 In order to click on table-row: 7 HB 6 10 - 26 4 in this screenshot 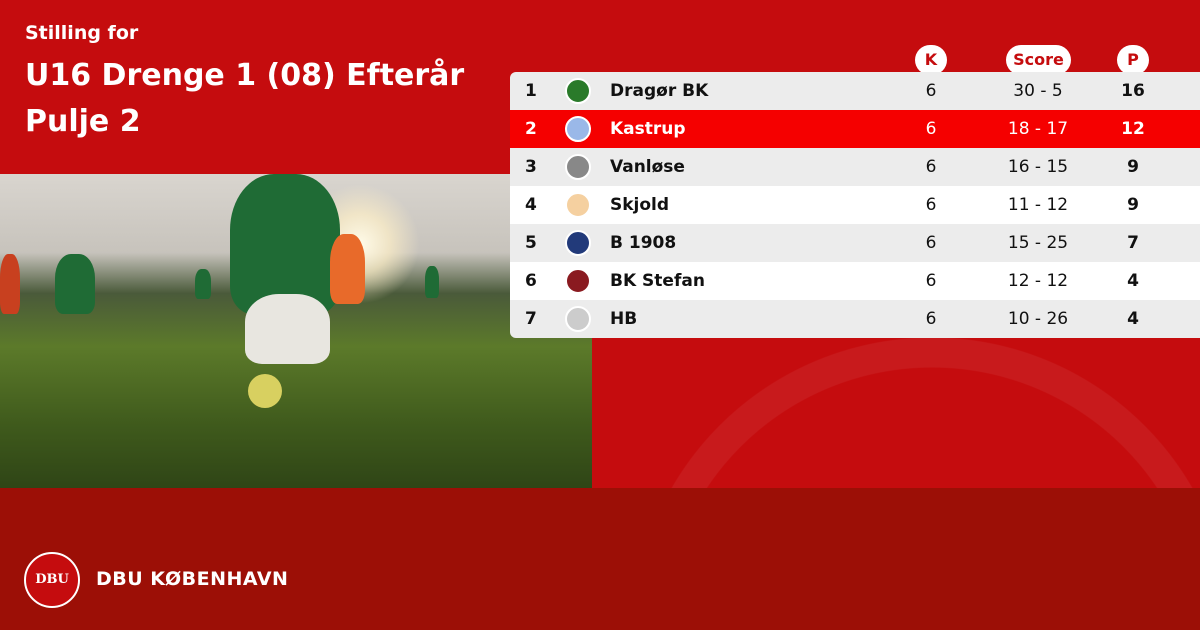, I will do `click(855, 319)`.